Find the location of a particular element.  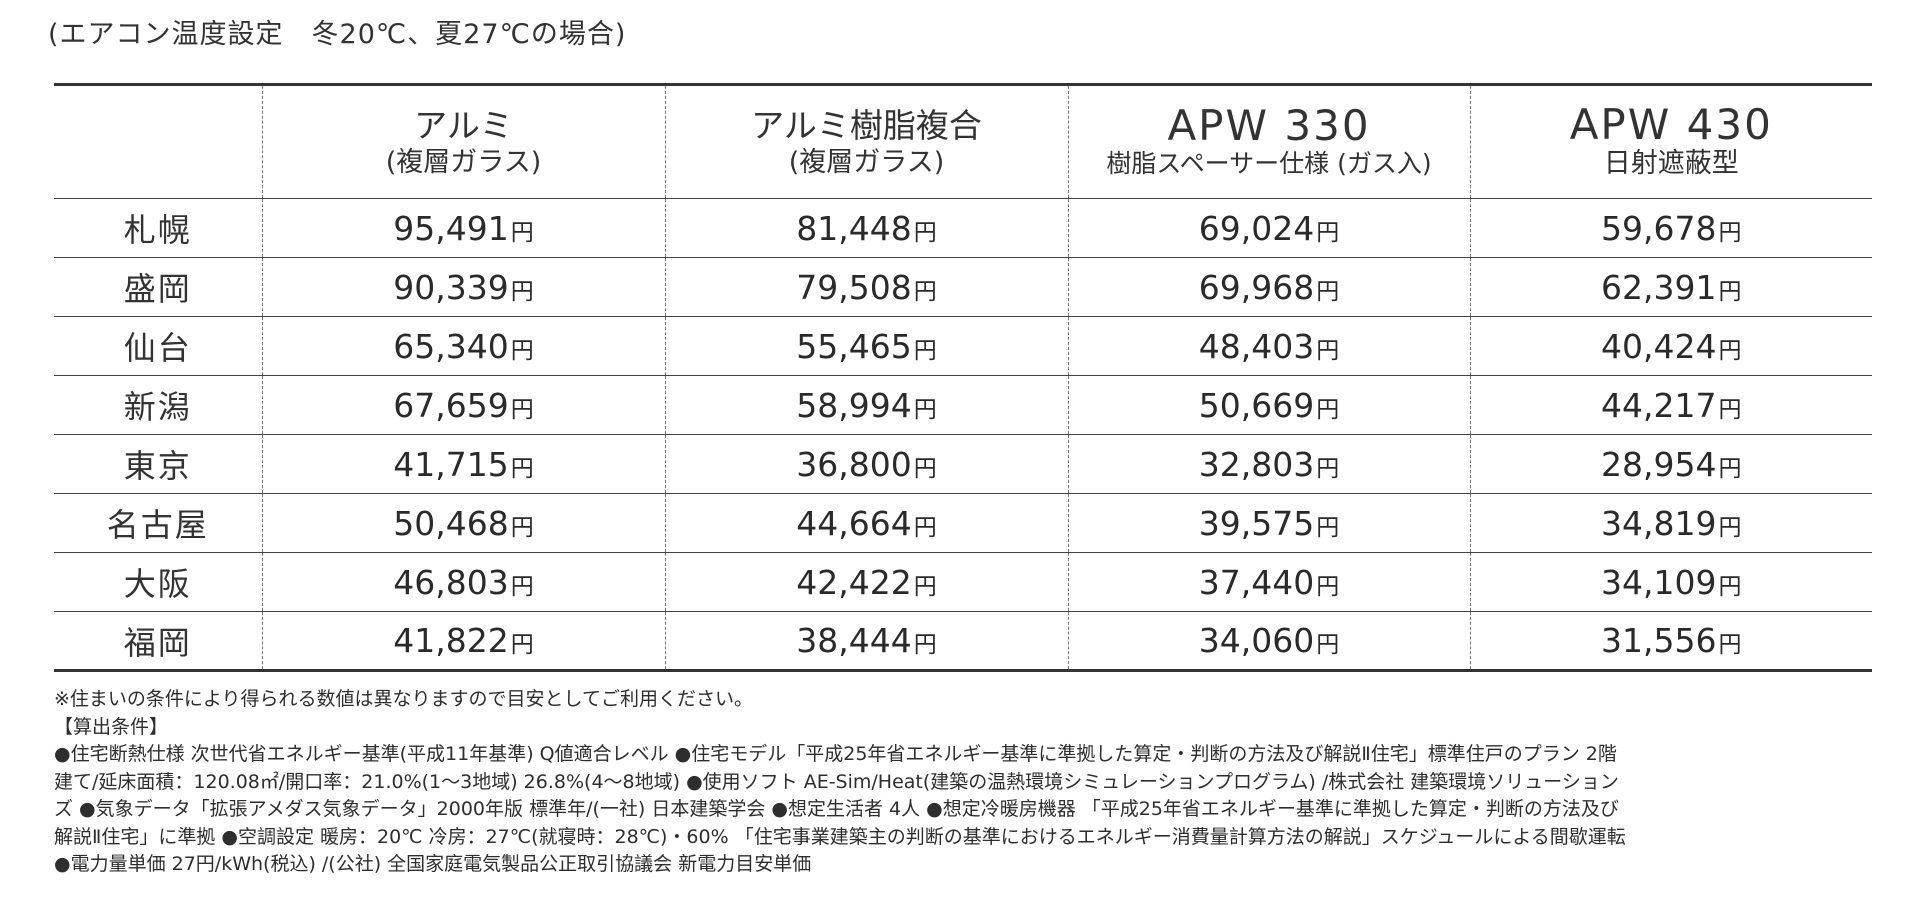

row-city: 福岡 is located at coordinates (157, 642).